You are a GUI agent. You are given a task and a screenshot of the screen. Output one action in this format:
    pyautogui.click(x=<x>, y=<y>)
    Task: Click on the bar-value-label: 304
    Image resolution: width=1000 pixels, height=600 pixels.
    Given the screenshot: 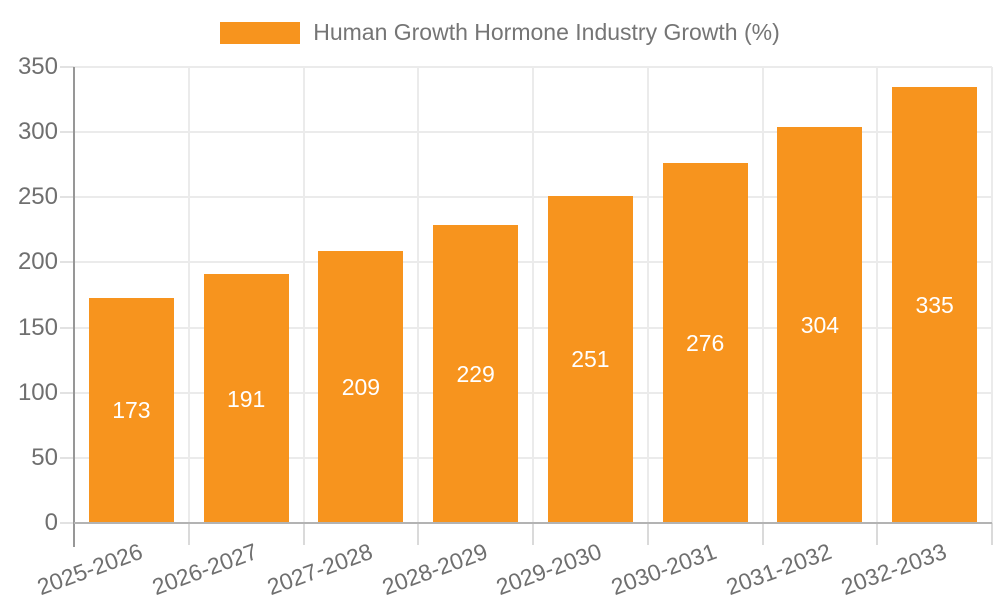 What is the action you would take?
    pyautogui.click(x=820, y=324)
    